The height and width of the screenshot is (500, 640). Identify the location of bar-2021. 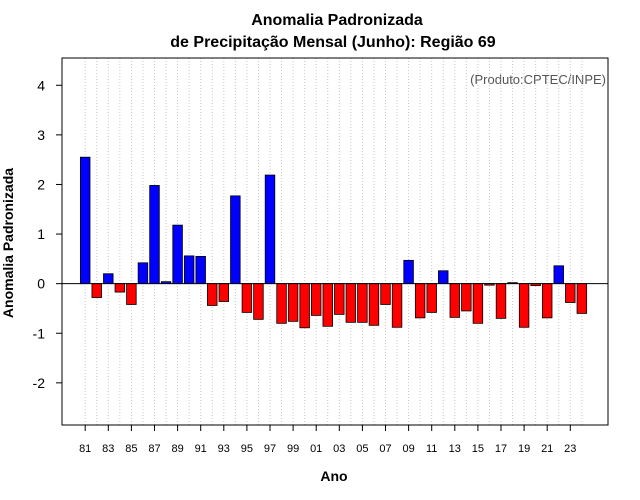
(547, 301).